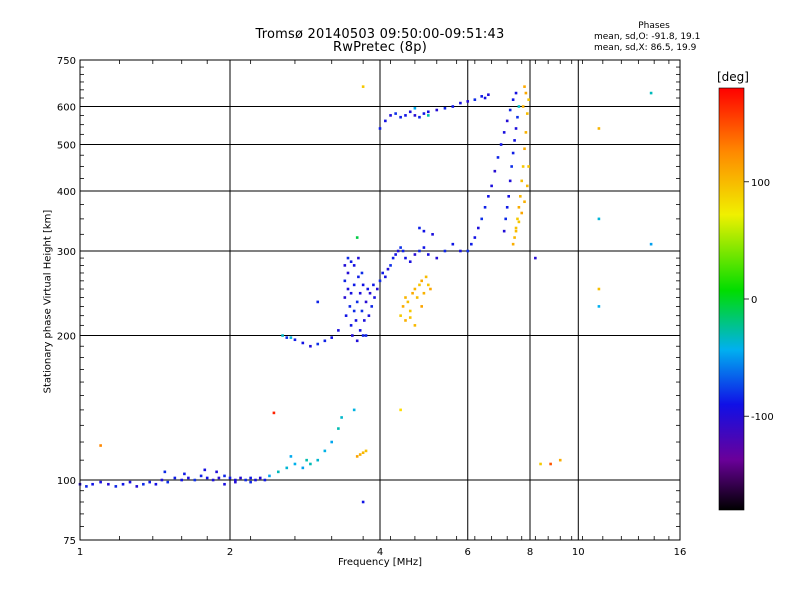 The height and width of the screenshot is (600, 800). Describe the element at coordinates (66, 61) in the screenshot. I see `y-tick-label: 750` at that location.